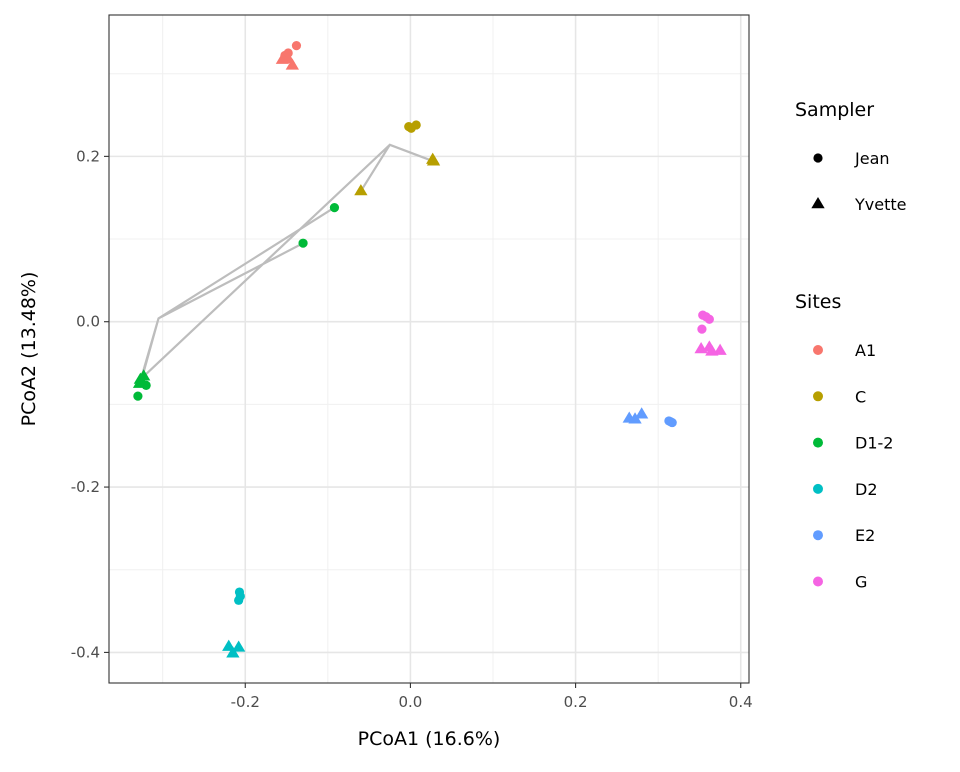  Describe the element at coordinates (85, 487) in the screenshot. I see `y-tick-label: -0.2` at that location.